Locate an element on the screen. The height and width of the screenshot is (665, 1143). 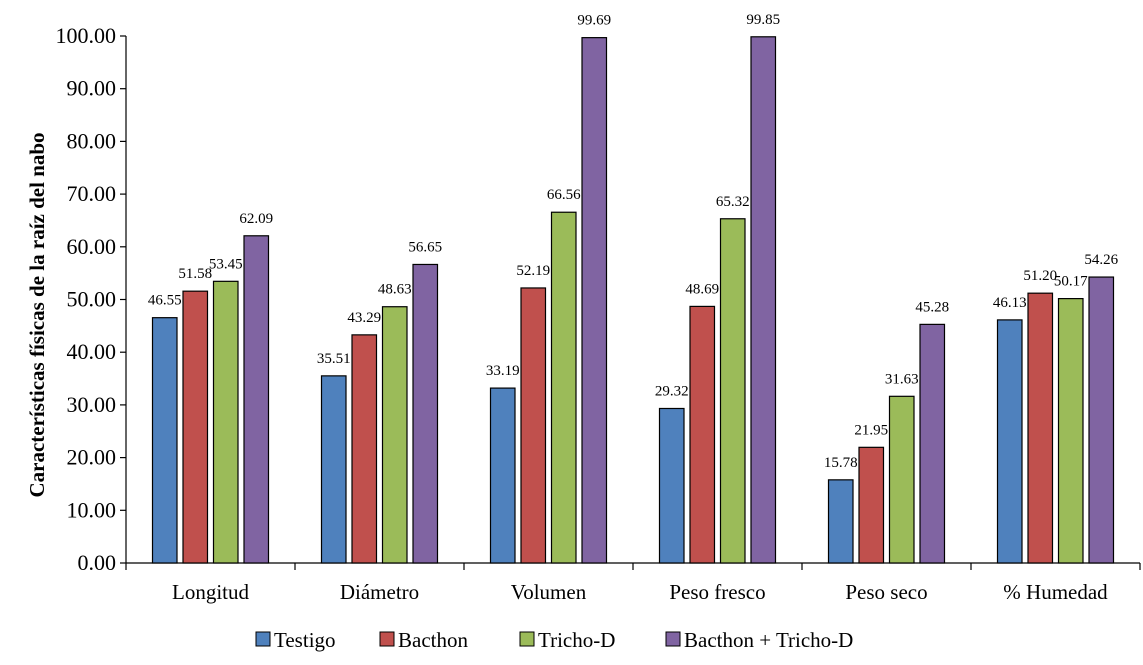
x-category-label: % Humedad is located at coordinates (1055, 592).